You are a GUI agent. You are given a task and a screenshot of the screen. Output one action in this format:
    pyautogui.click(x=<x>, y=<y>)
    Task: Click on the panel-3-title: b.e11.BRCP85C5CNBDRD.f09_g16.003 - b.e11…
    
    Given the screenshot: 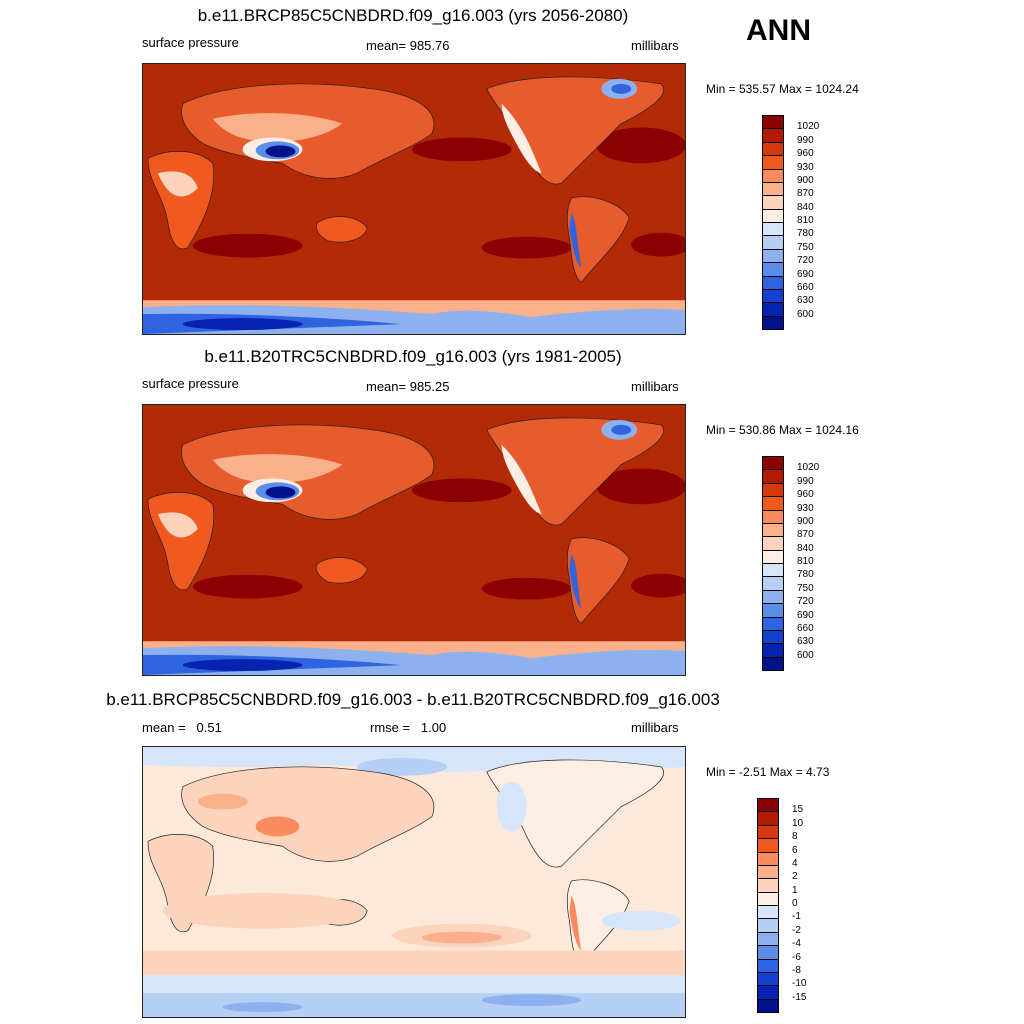 What is the action you would take?
    pyautogui.click(x=413, y=699)
    